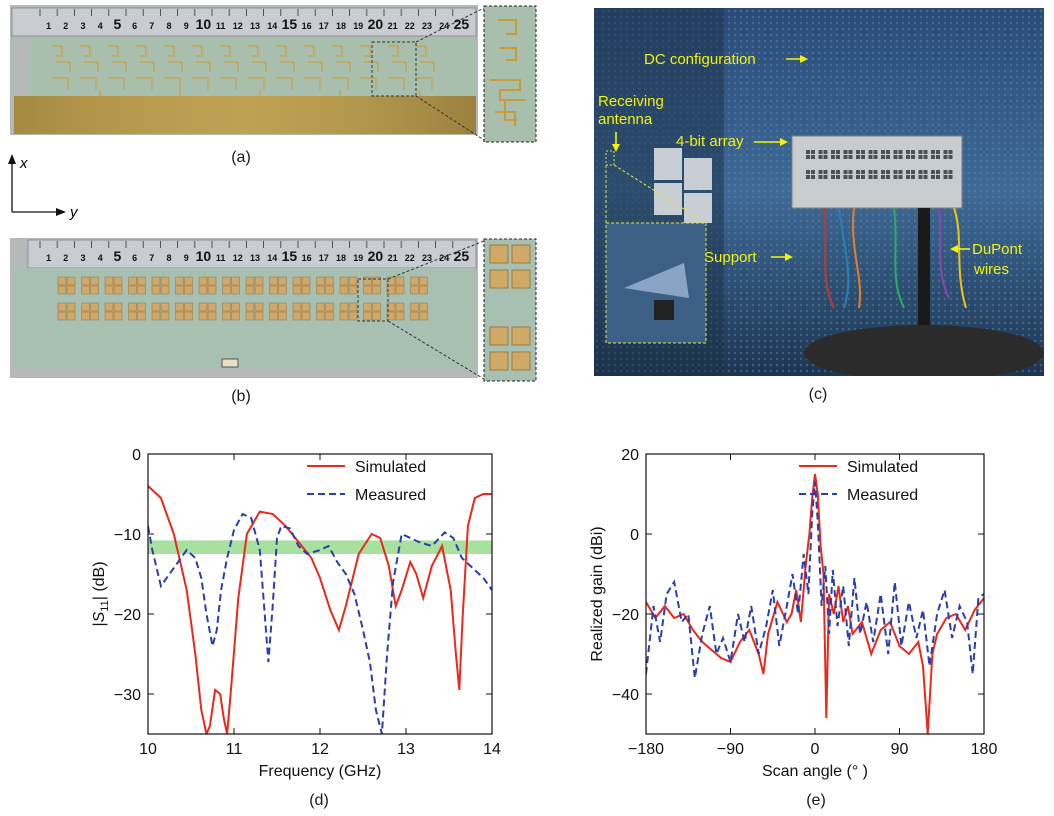 The image size is (1054, 816). I want to click on panel-label-c: (c), so click(818, 394).